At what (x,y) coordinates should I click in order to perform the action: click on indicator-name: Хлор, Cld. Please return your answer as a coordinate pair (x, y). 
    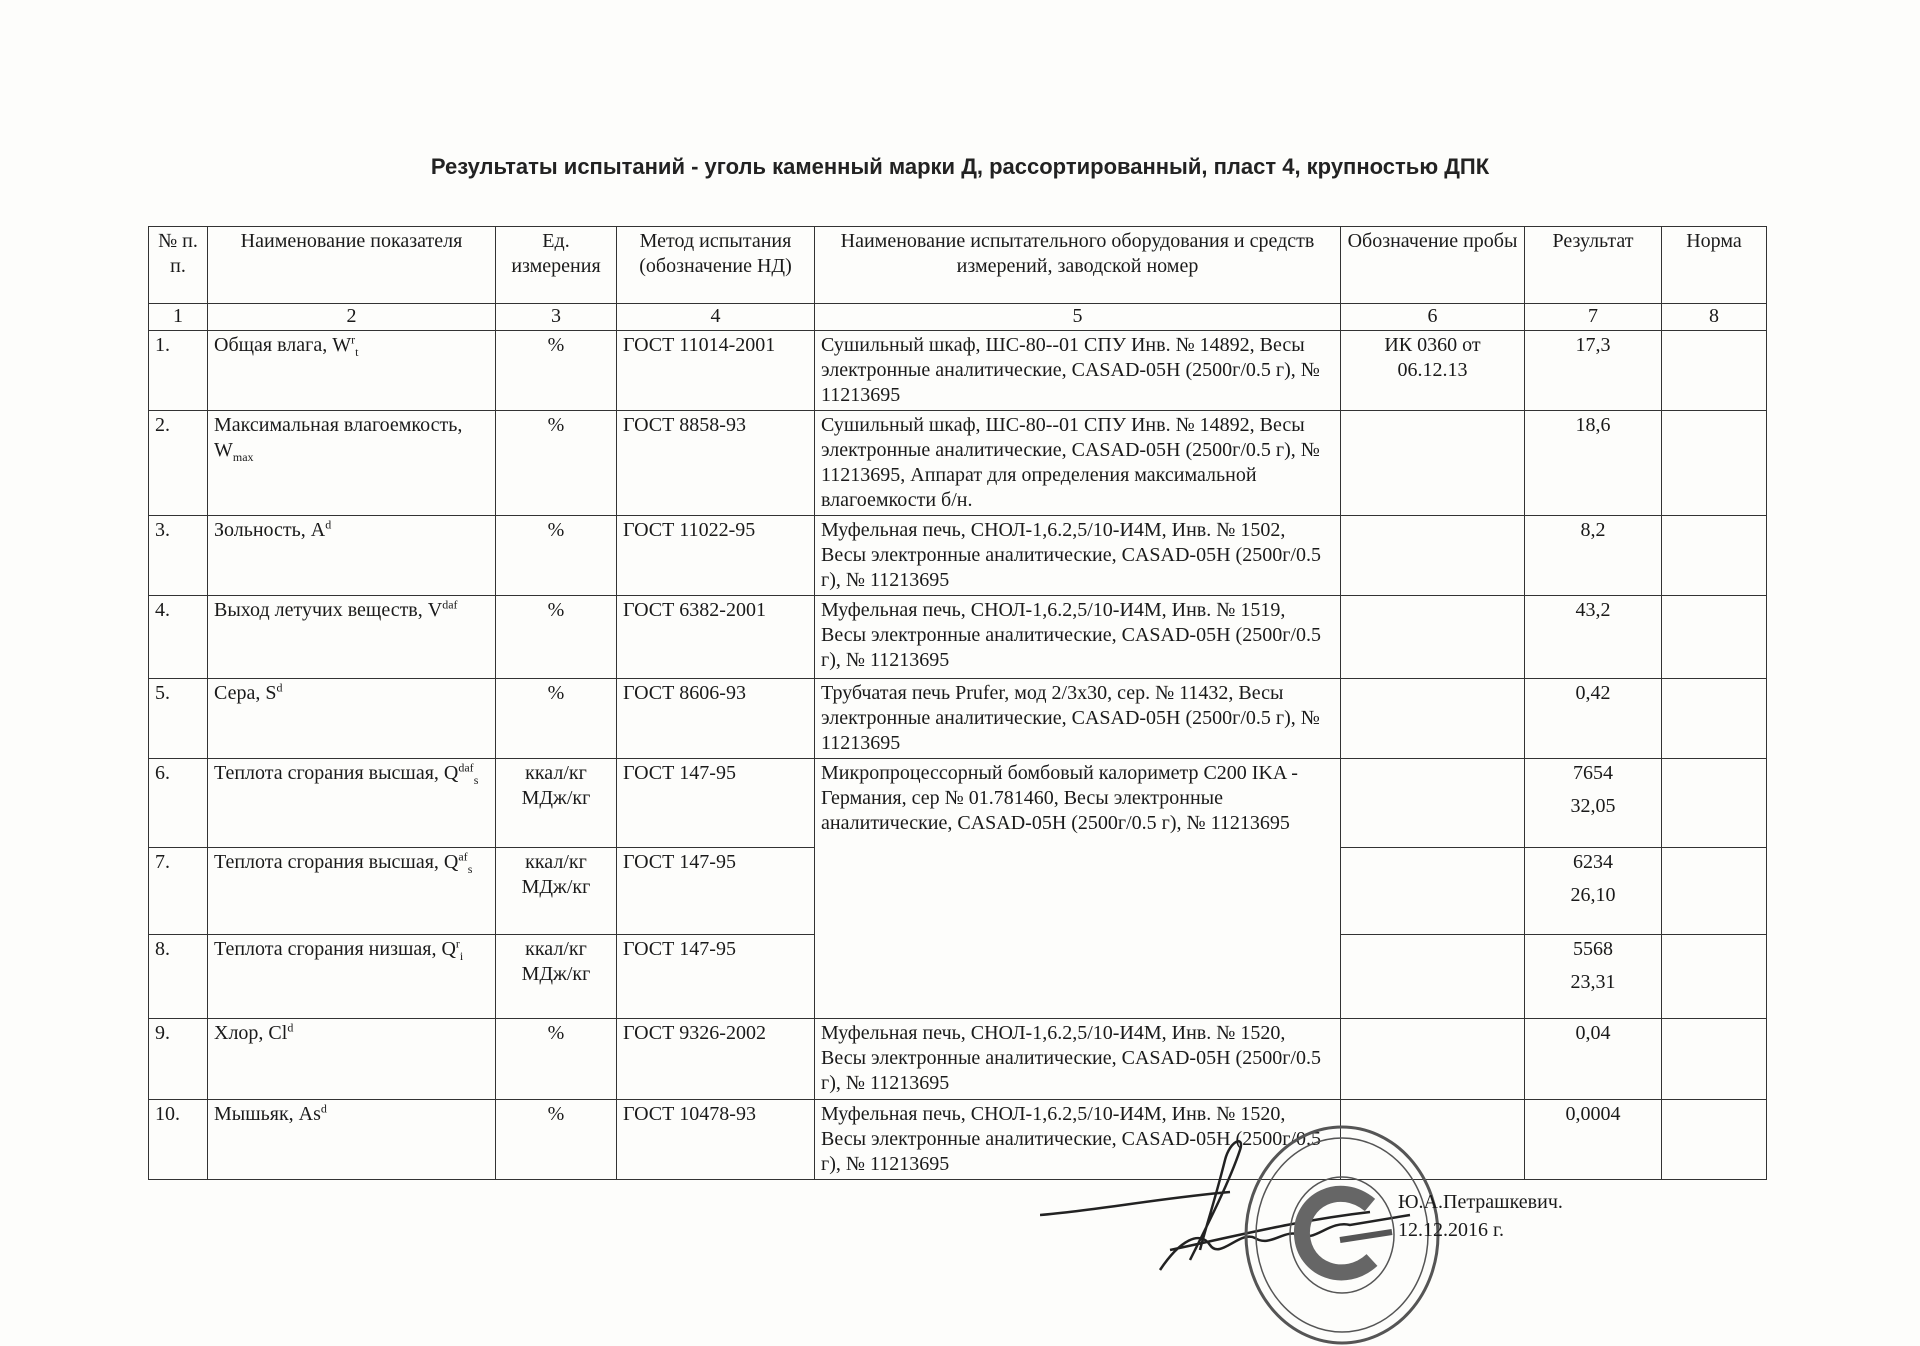
    Looking at the image, I should click on (351, 1059).